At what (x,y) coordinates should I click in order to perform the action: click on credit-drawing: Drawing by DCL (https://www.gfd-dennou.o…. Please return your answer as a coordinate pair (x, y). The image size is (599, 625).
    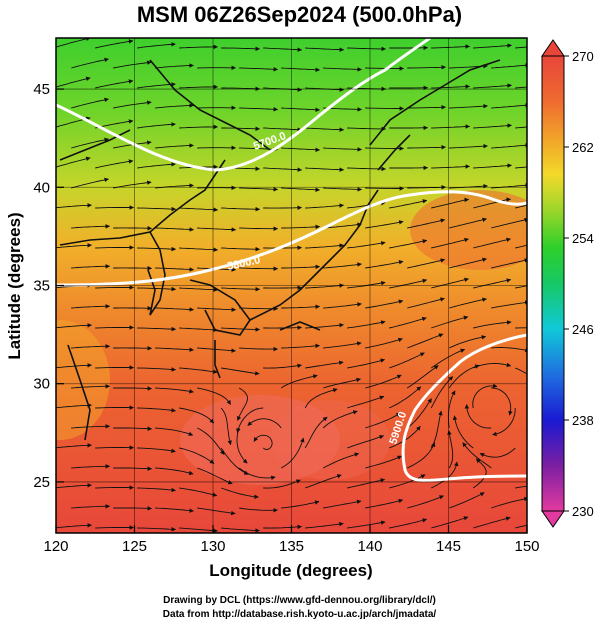
    Looking at the image, I should click on (299, 600).